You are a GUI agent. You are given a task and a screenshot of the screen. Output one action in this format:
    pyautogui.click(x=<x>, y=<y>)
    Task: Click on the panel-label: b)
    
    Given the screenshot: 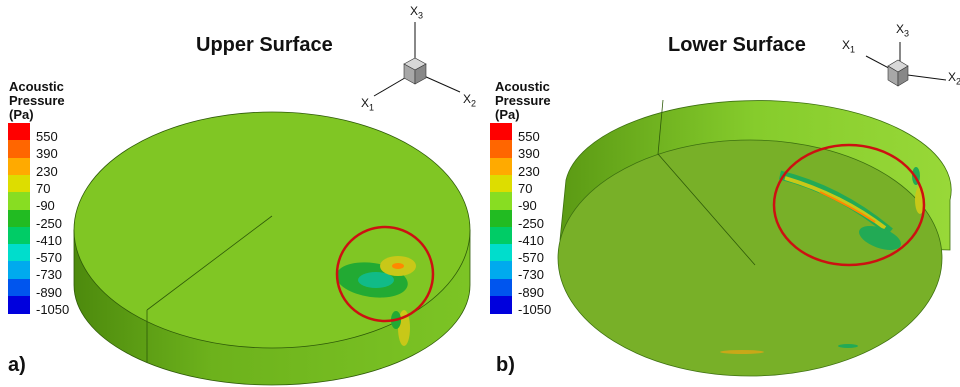 What is the action you would take?
    pyautogui.click(x=505, y=365)
    